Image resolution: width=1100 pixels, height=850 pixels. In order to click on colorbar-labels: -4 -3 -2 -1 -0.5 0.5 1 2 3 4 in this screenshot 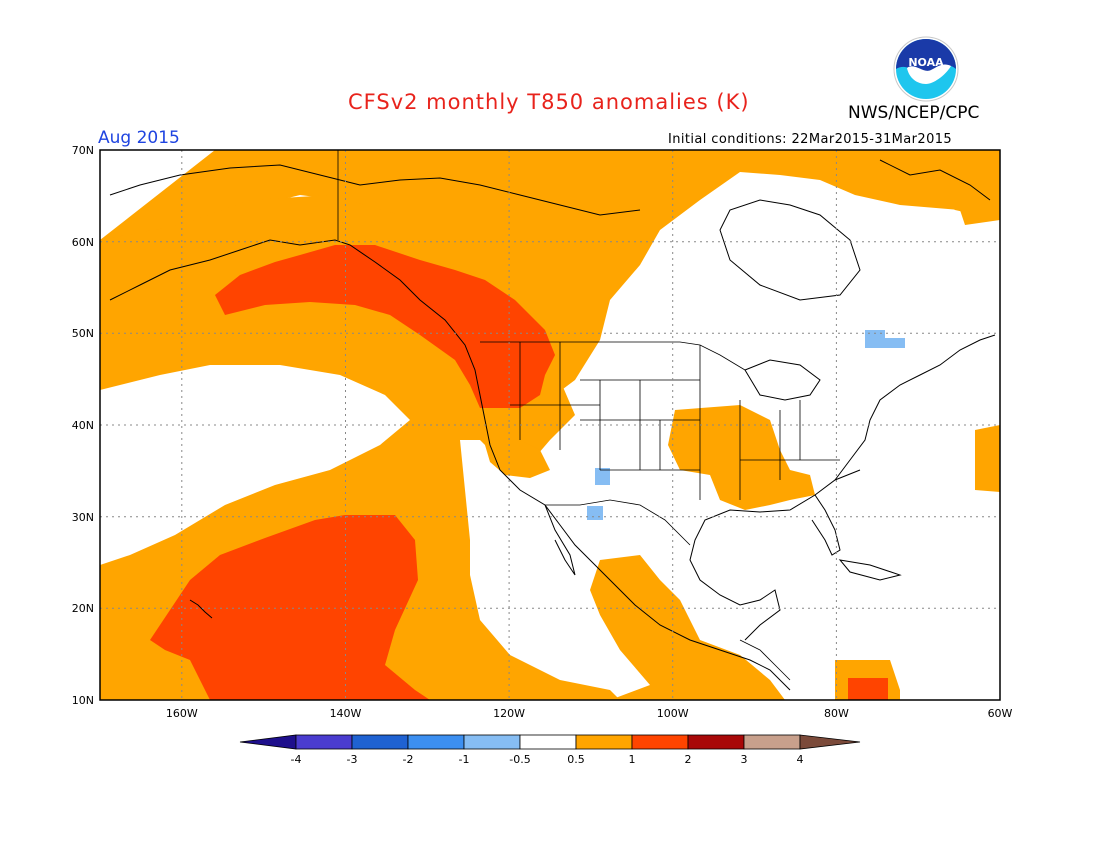, I will do `click(547, 759)`.